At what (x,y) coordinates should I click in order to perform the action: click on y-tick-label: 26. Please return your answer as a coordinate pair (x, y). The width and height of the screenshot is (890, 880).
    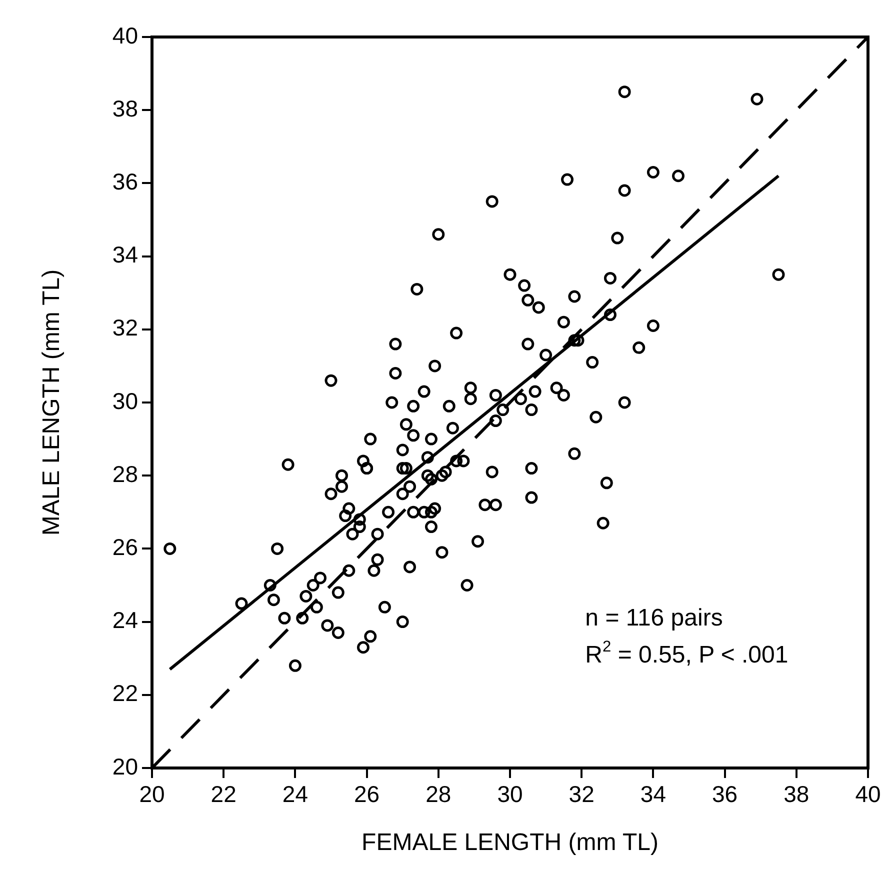
    Looking at the image, I should click on (125, 547).